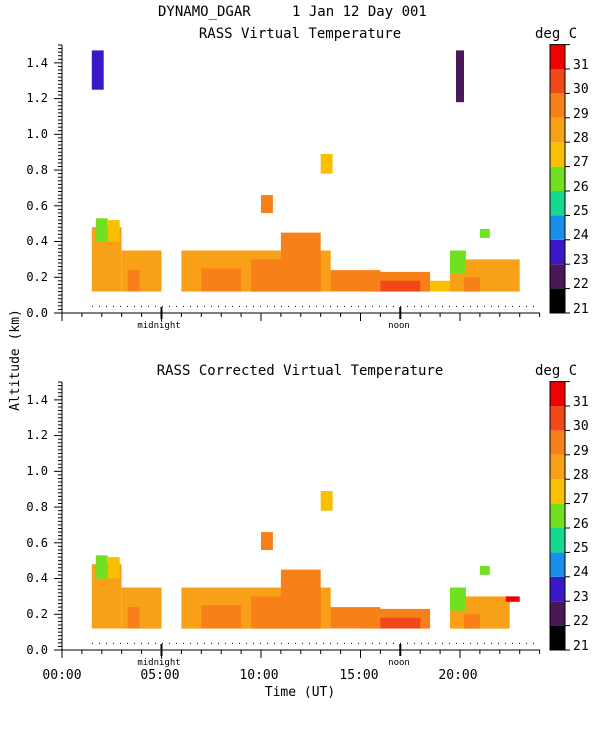  I want to click on cb2-label: 25, so click(581, 548).